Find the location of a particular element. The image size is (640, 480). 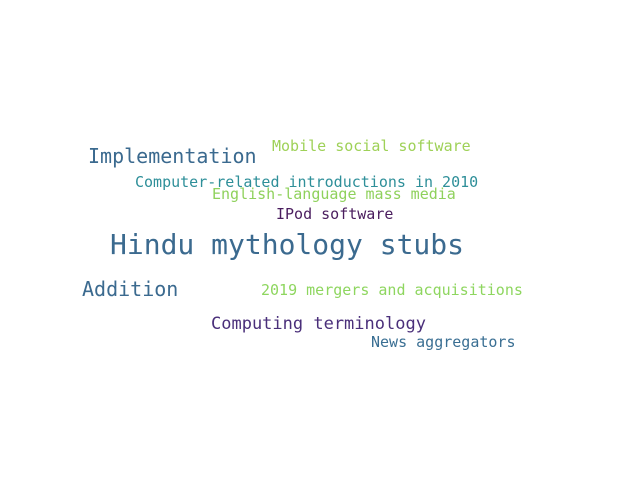

word-computer-related-introductions-2010: Computer-related introductions in 2010 is located at coordinates (307, 182).